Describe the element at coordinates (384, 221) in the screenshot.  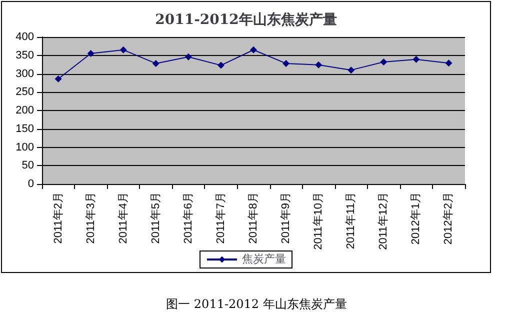
I see `x-tick-label: 2011年12月` at that location.